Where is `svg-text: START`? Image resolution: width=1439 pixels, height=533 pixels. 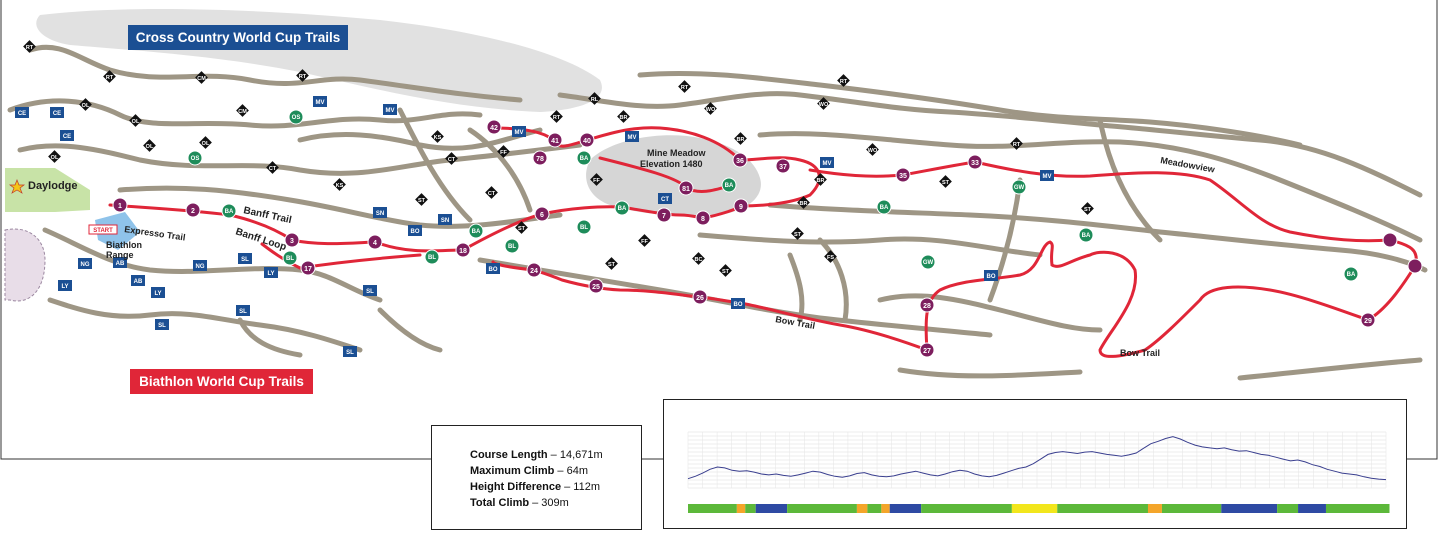
svg-text: START is located at coordinates (103, 231).